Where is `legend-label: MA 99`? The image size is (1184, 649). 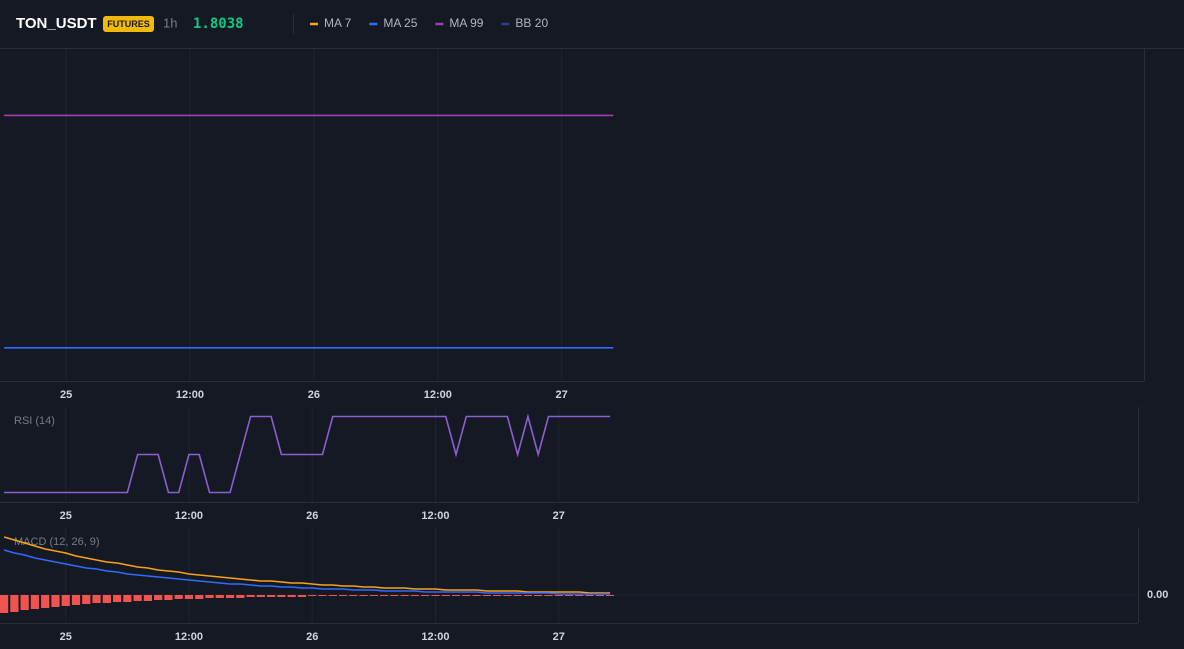 legend-label: MA 99 is located at coordinates (466, 23).